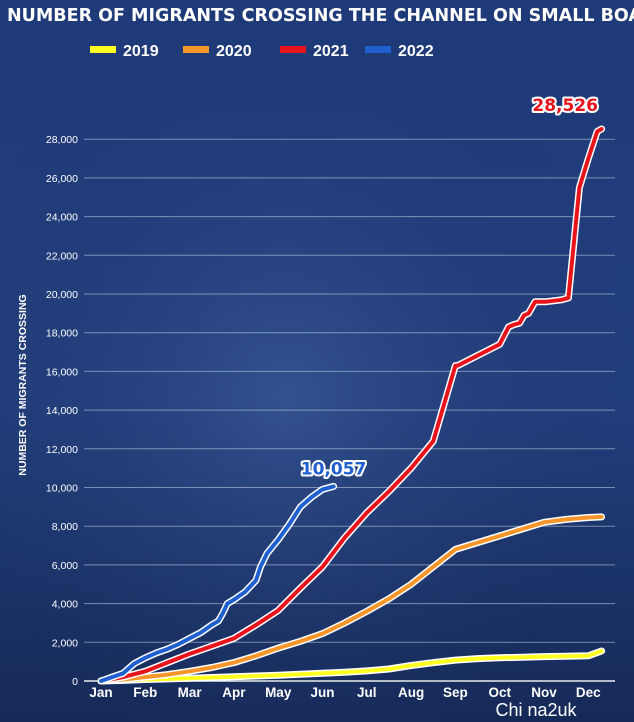 This screenshot has width=634, height=722. What do you see at coordinates (62, 140) in the screenshot?
I see `y-tick-label: 28,000` at bounding box center [62, 140].